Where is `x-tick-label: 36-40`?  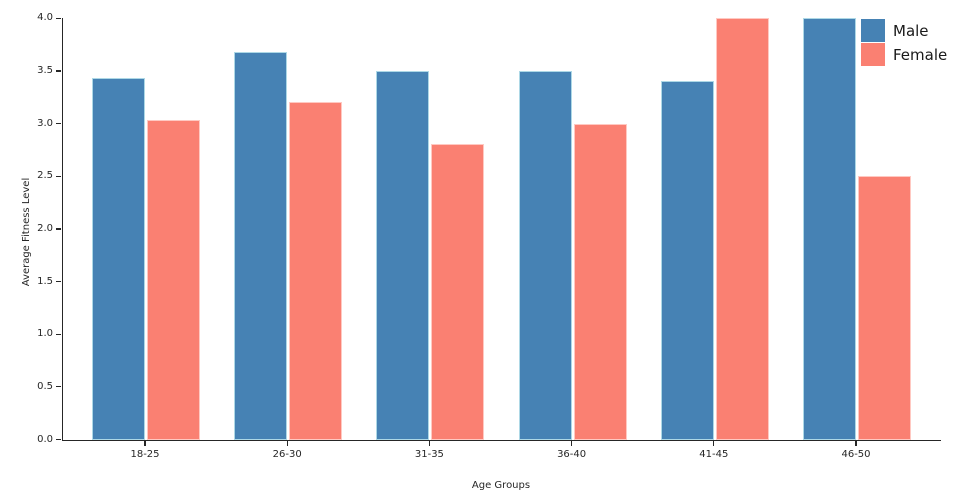
x-tick-label: 36-40 is located at coordinates (572, 454).